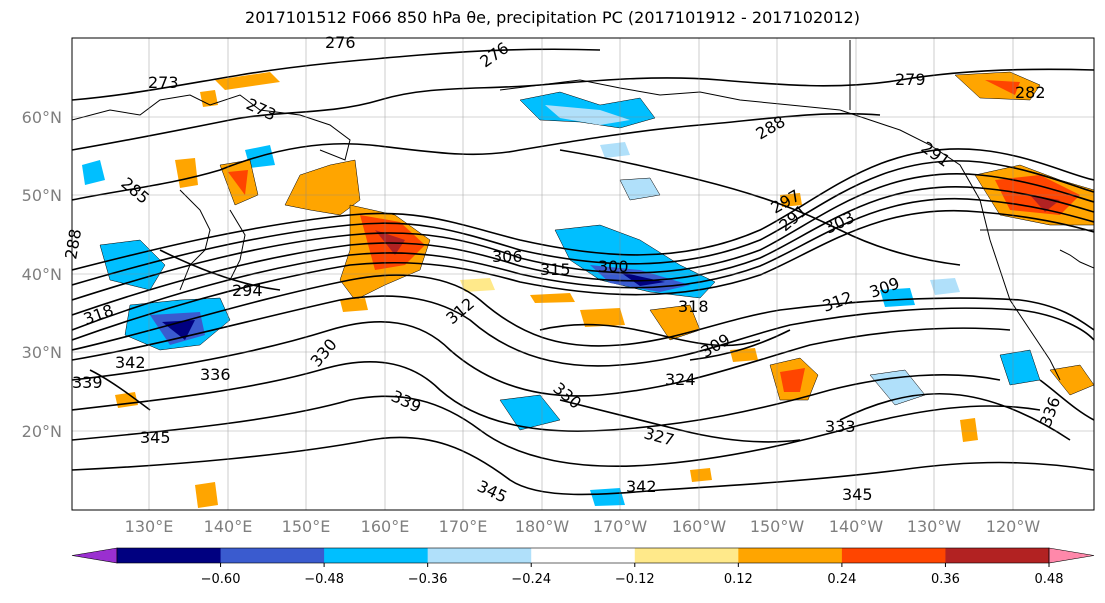 This screenshot has width=1105, height=603. I want to click on contour-label: 339, so click(87, 382).